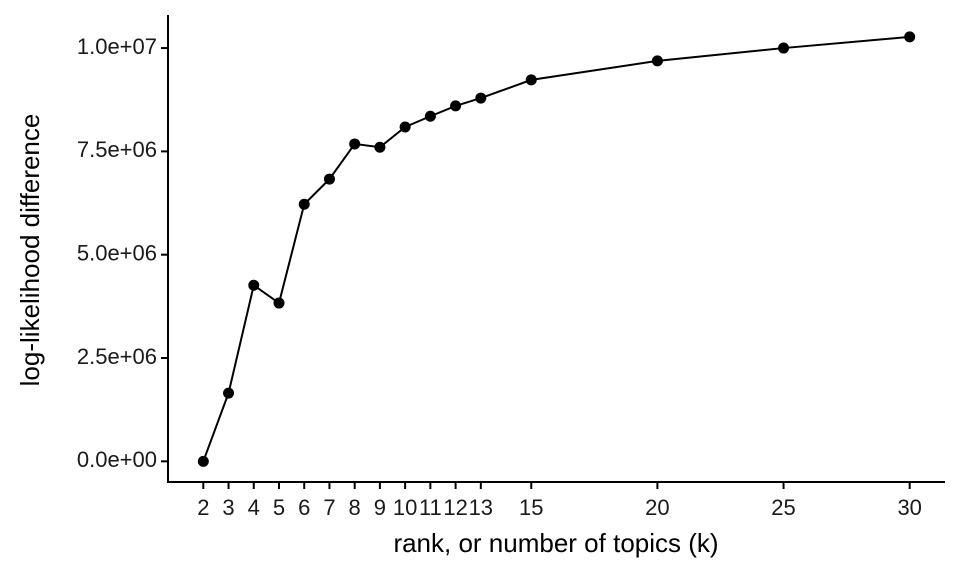 This screenshot has height=576, width=960. I want to click on y-tick-label: 5.0e+06, so click(117, 253).